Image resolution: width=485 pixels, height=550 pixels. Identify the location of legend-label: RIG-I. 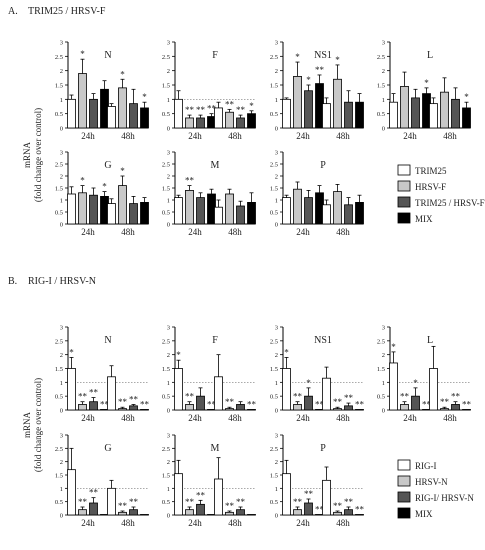
(426, 466).